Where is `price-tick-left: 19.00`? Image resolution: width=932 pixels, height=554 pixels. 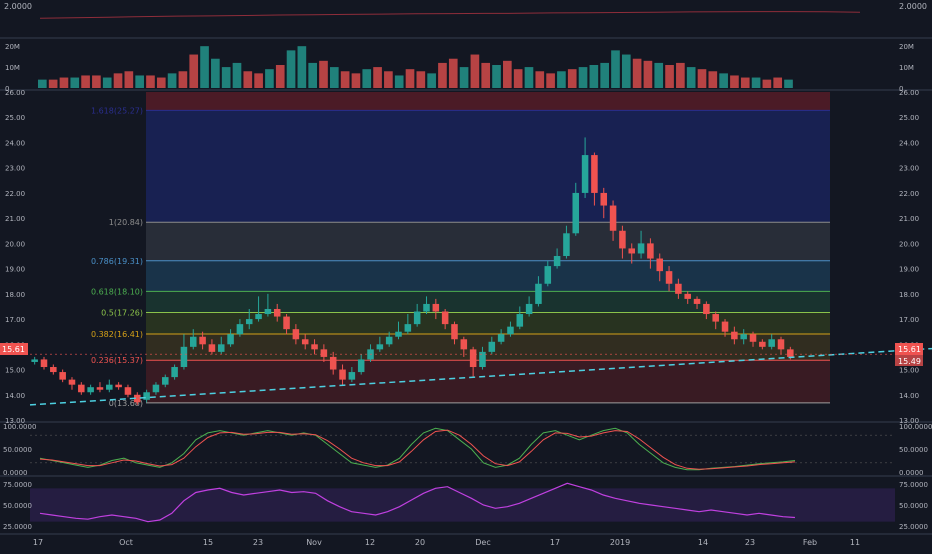
price-tick-left: 19.00 is located at coordinates (15, 270).